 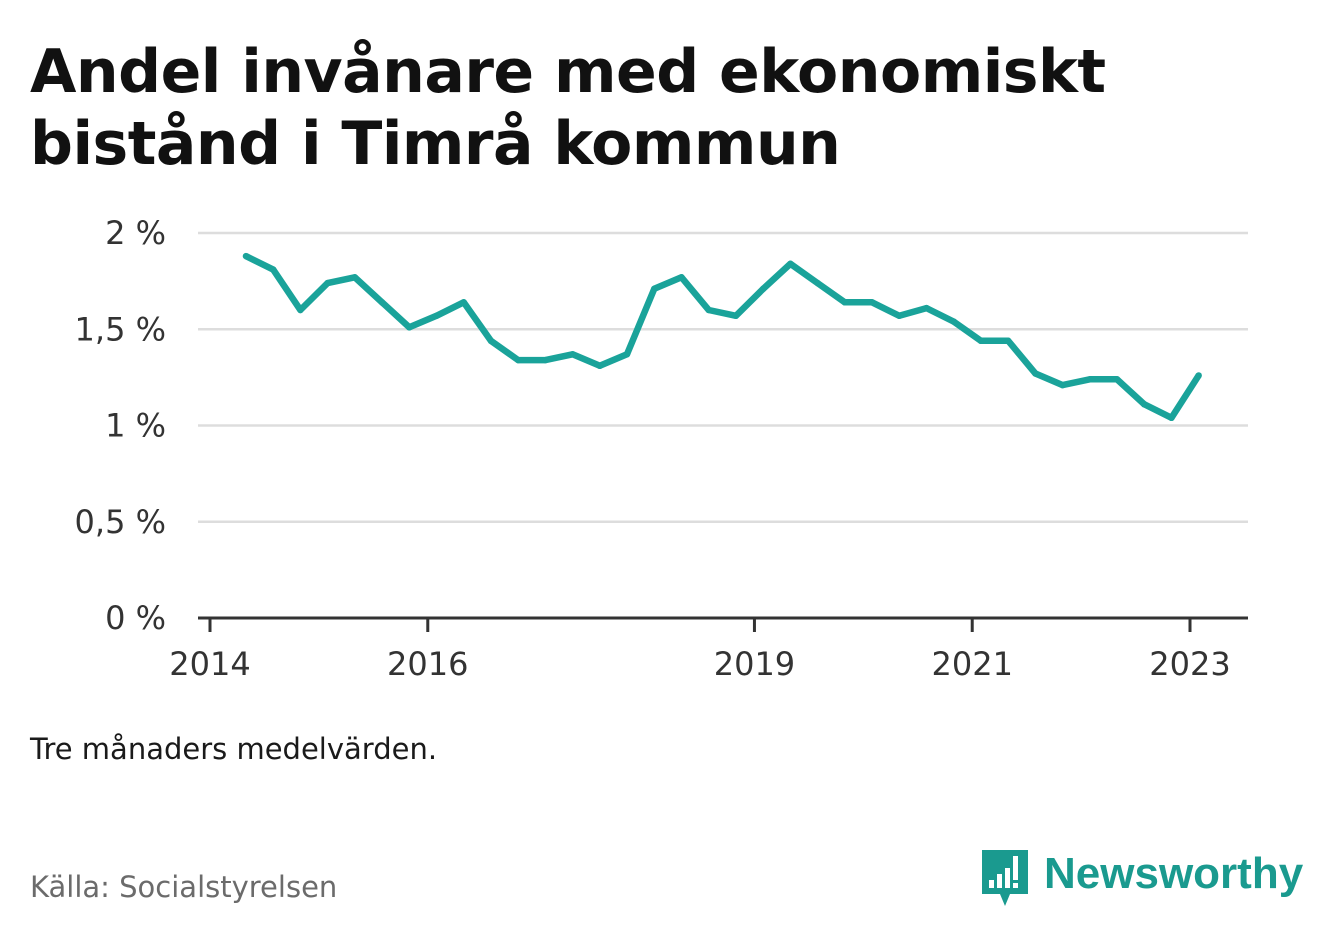 I want to click on x-tick-label: 2023, so click(x=1189, y=664).